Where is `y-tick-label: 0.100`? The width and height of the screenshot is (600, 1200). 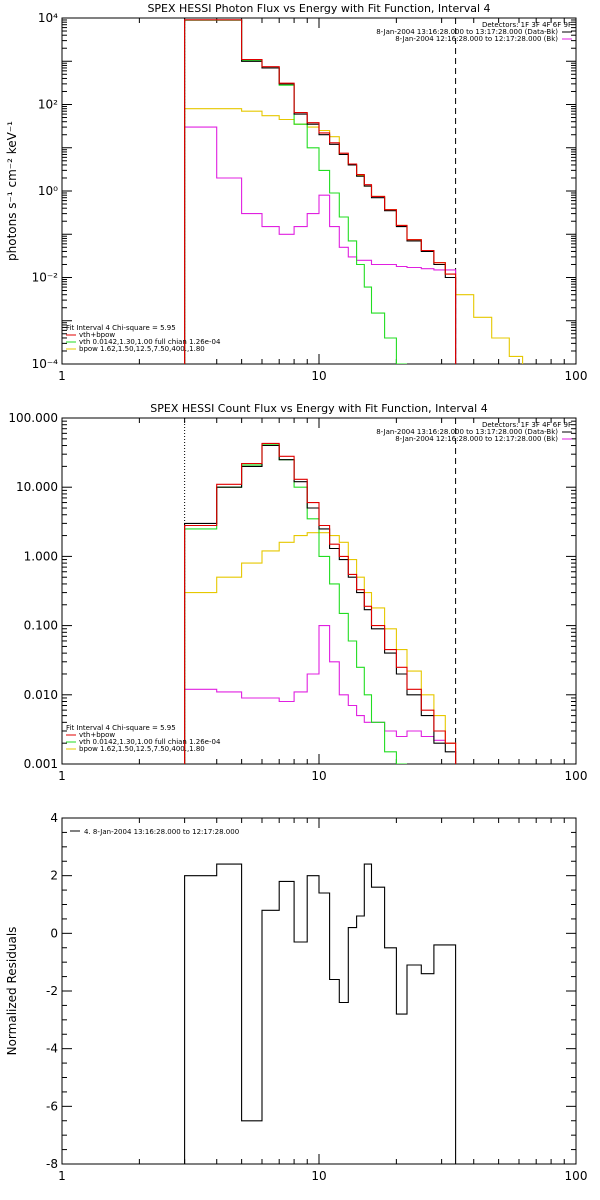 y-tick-label: 0.100 is located at coordinates (41, 626).